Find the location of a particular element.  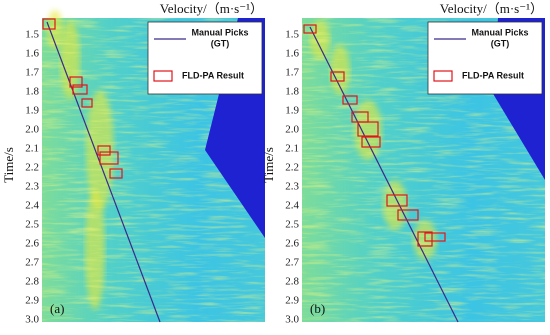

panel-label: (a) is located at coordinates (57, 308).